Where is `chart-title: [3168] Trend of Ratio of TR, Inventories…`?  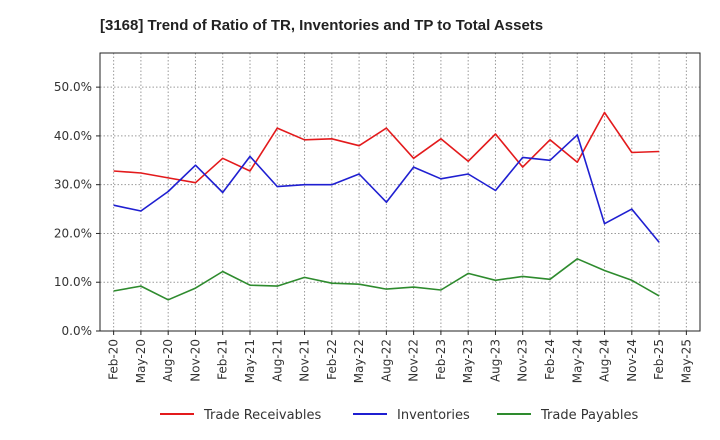 chart-title: [3168] Trend of Ratio of TR, Inventories… is located at coordinates (321, 25).